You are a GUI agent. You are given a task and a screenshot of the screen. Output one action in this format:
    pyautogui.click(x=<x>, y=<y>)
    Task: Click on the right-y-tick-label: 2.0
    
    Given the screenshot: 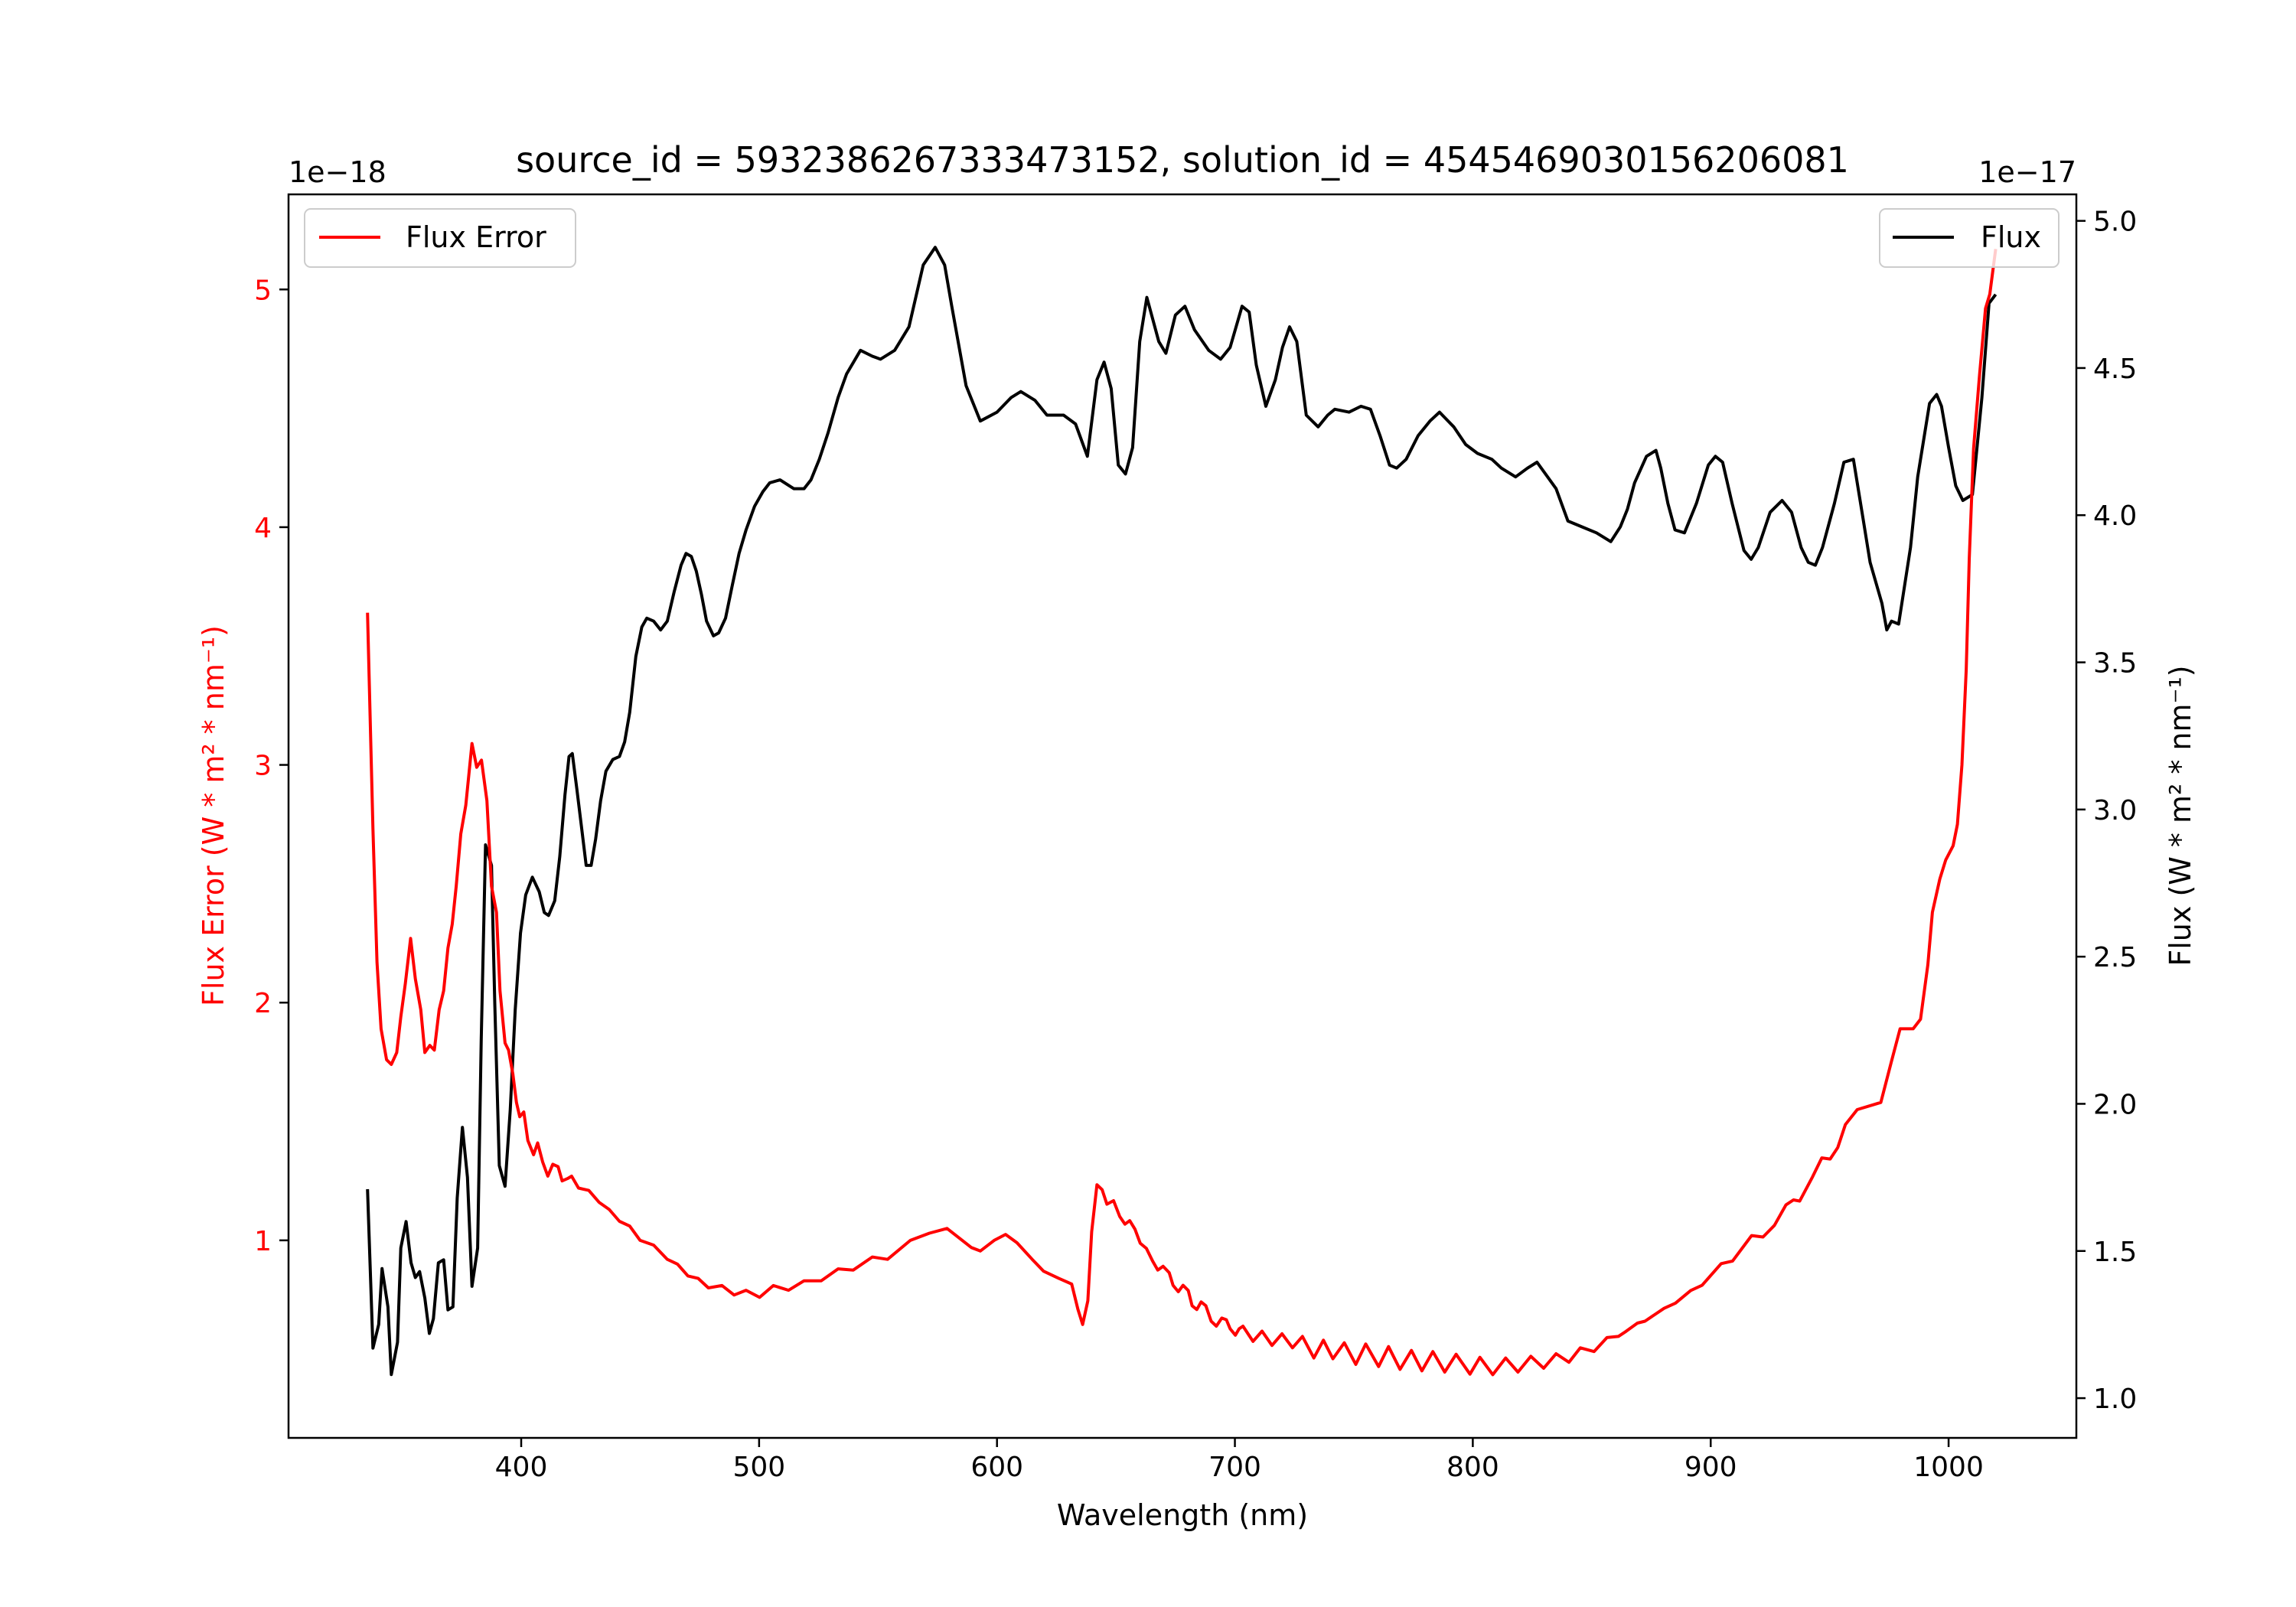 What is the action you would take?
    pyautogui.click(x=2115, y=1104)
    